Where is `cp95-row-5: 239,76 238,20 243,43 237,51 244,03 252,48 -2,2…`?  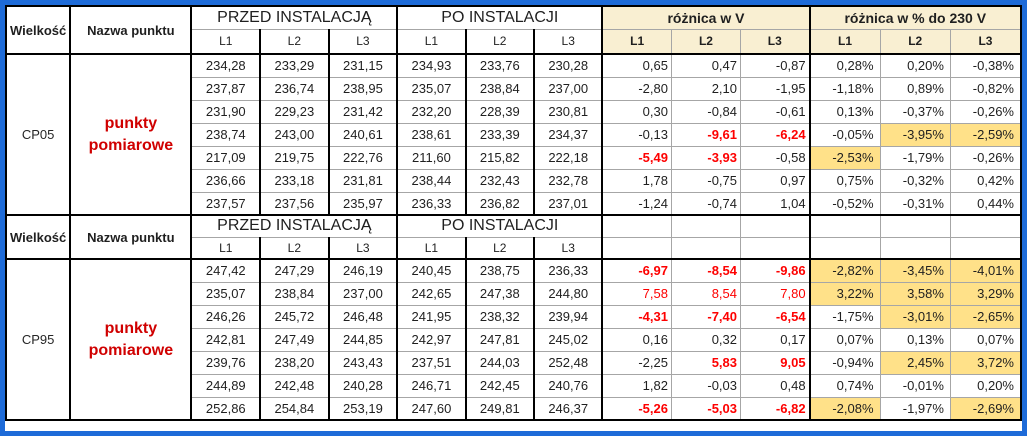 cp95-row-5: 239,76 238,20 243,43 237,51 244,03 252,48 -2,2… is located at coordinates (514, 362).